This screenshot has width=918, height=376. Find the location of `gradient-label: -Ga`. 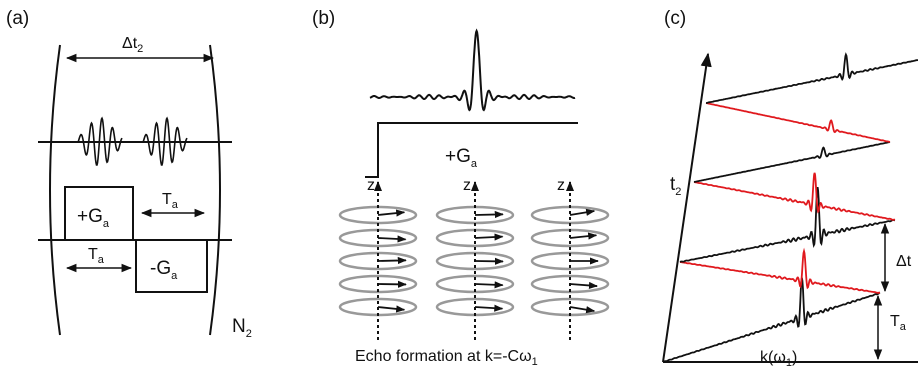

gradient-label: -Ga is located at coordinates (164, 270).